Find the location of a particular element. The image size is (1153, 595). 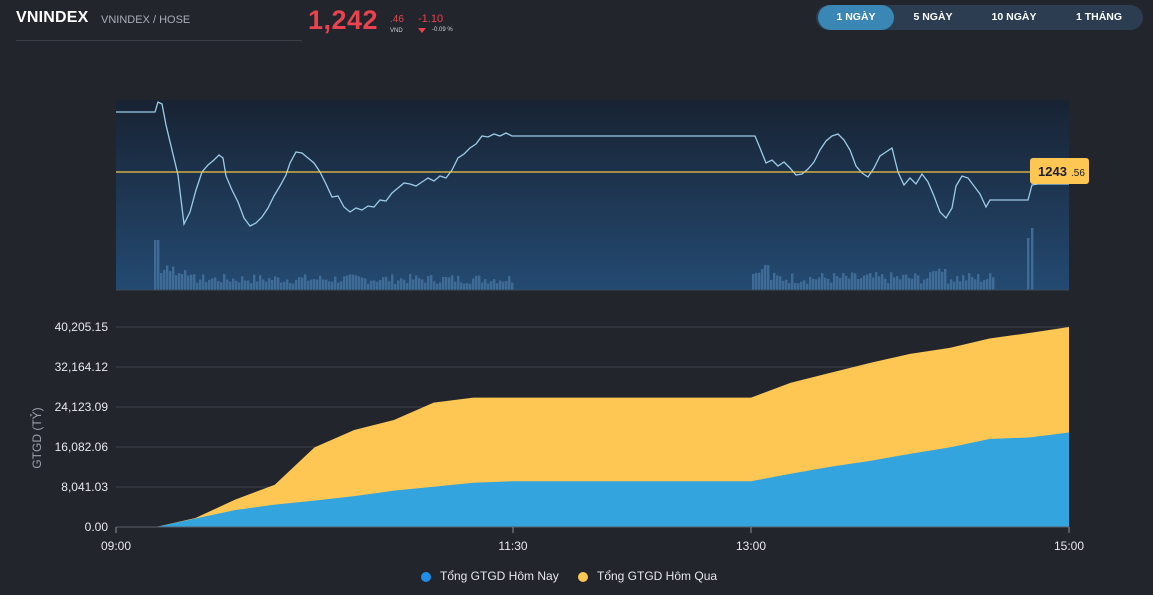

index-title: VNINDEX is located at coordinates (52, 17).